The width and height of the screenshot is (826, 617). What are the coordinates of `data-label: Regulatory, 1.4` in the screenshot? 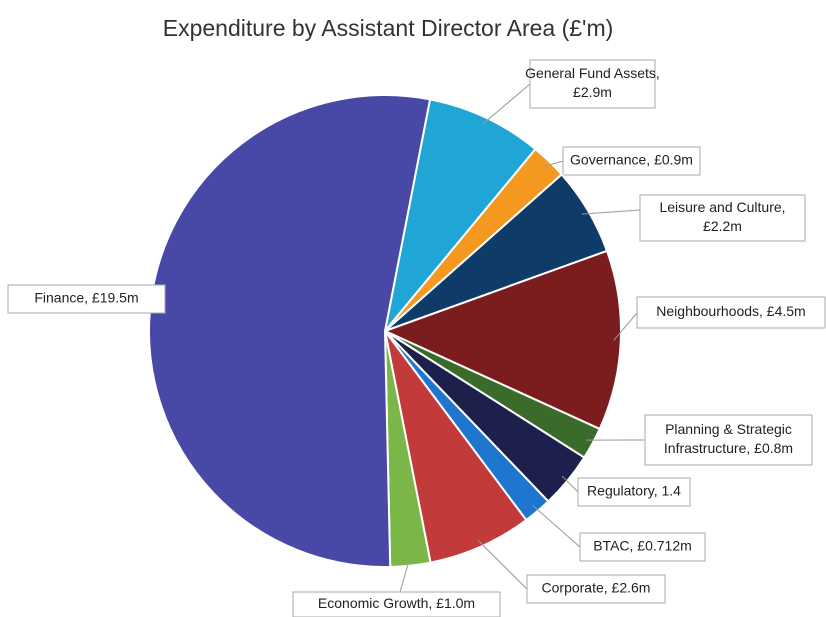 It's located at (634, 491).